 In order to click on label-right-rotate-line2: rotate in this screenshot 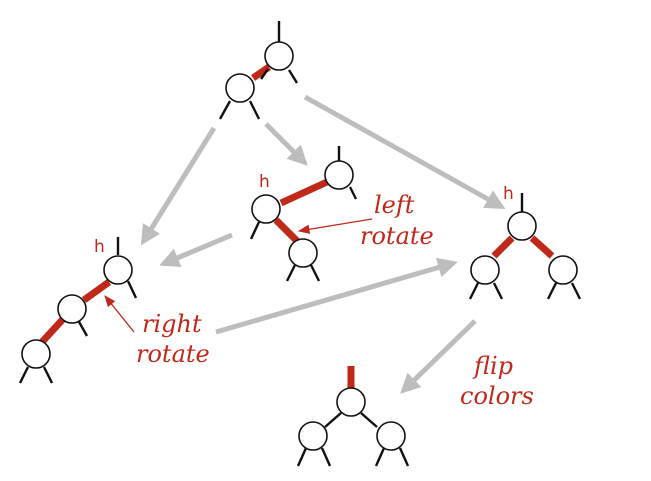, I will do `click(173, 354)`.